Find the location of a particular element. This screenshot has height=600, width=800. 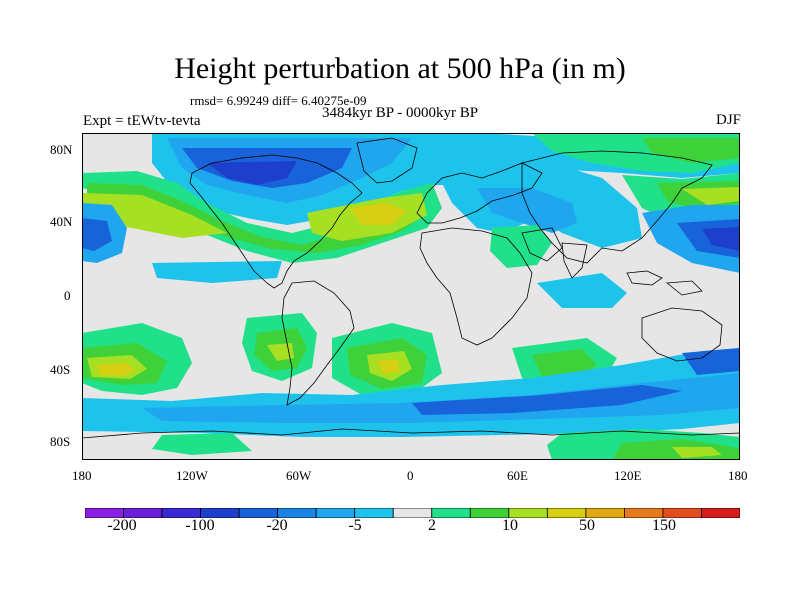

lat-label-40s: 40S is located at coordinates (60, 369).